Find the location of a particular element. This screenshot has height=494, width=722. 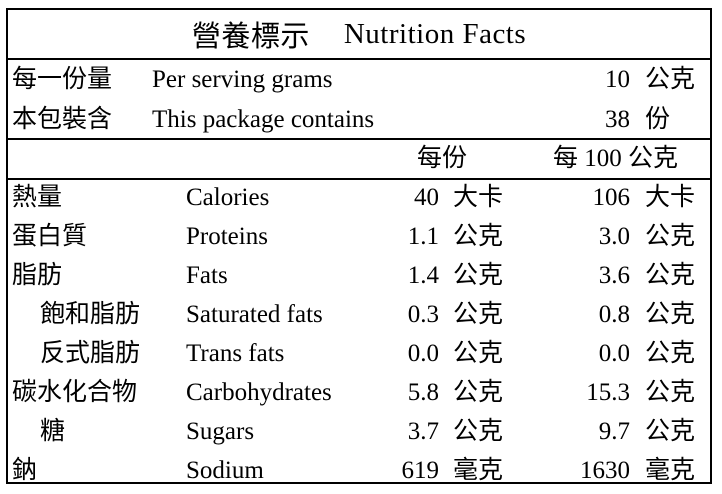

package-servings-unit: 份 is located at coordinates (658, 119).